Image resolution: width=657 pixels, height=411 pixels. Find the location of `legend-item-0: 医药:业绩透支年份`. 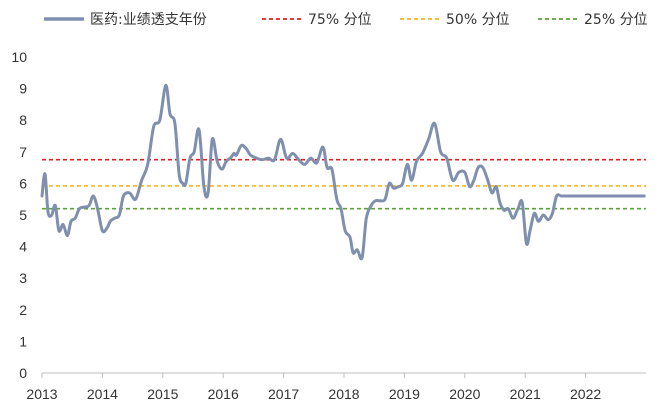

legend-item-0: 医药:业绩透支年份 is located at coordinates (125, 20).